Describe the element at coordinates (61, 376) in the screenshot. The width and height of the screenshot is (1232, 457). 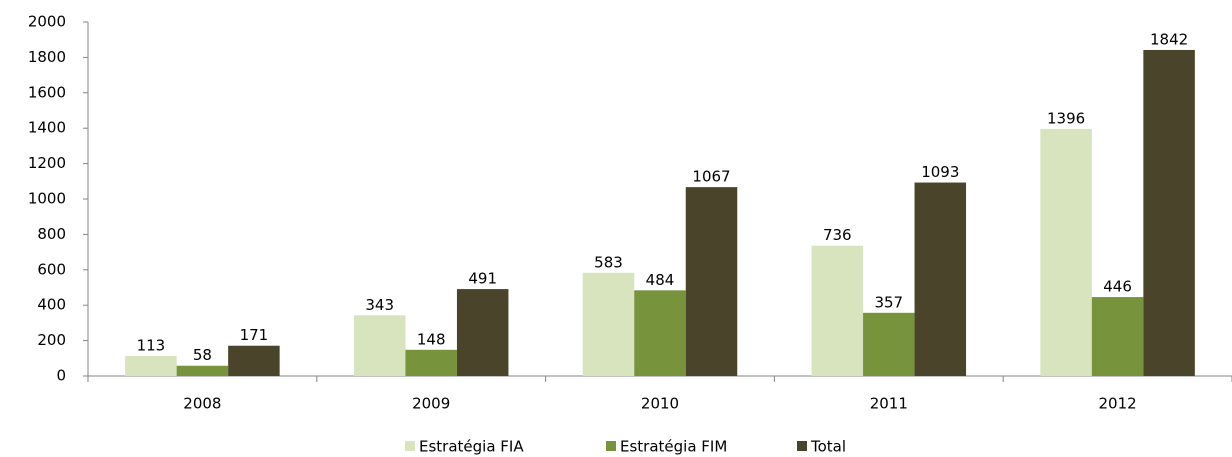
I see `y-tick-label: 0` at that location.